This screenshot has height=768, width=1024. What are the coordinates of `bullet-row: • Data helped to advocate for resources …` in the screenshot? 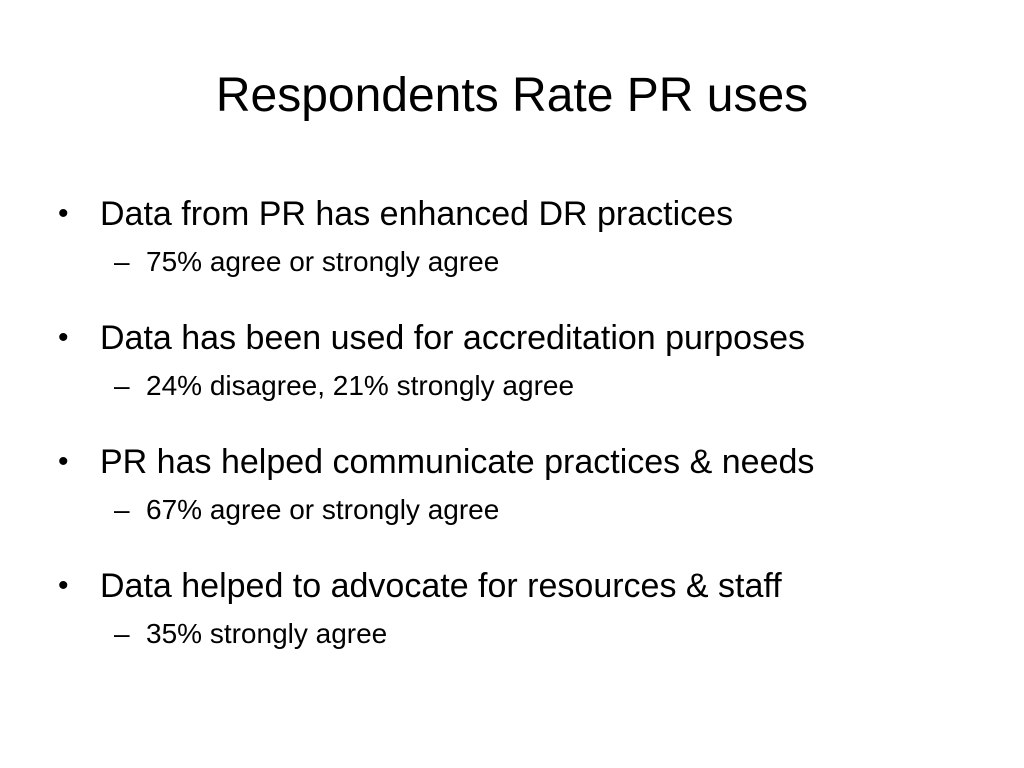 It's located at (523, 587).